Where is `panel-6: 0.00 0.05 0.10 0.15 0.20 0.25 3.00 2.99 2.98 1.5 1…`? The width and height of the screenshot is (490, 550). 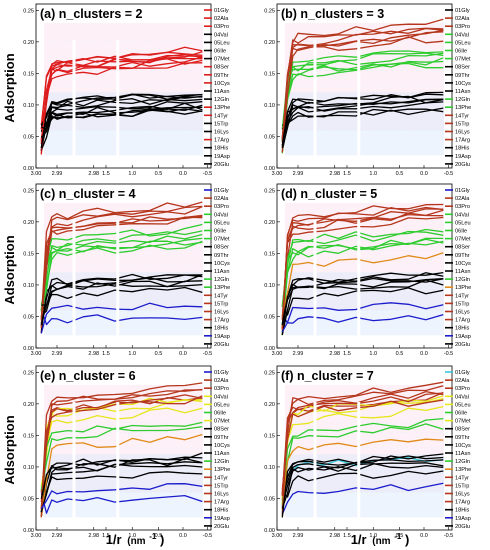 panel-6: 0.00 0.05 0.10 0.15 0.20 0.25 3.00 2.99 2.98 1.5 1… is located at coordinates (367, 452).